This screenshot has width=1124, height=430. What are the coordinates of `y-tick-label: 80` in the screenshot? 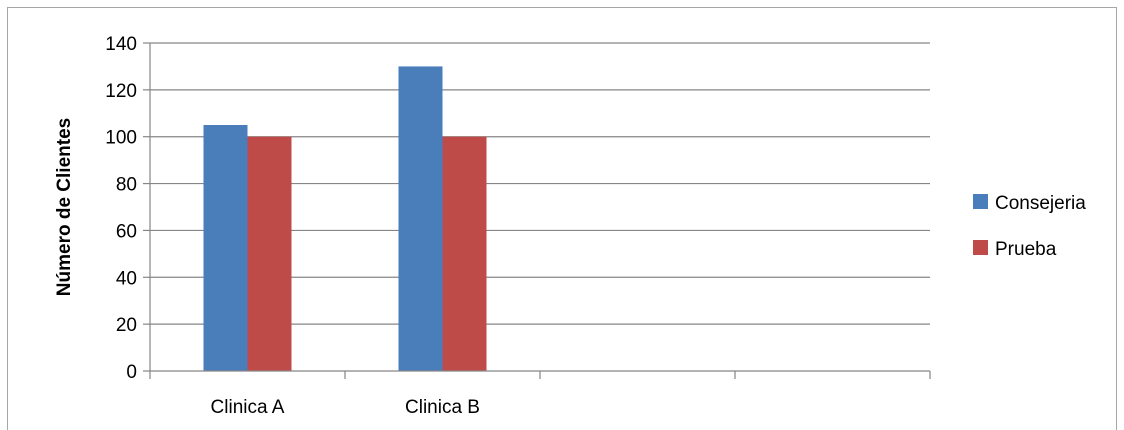 It's located at (126, 185).